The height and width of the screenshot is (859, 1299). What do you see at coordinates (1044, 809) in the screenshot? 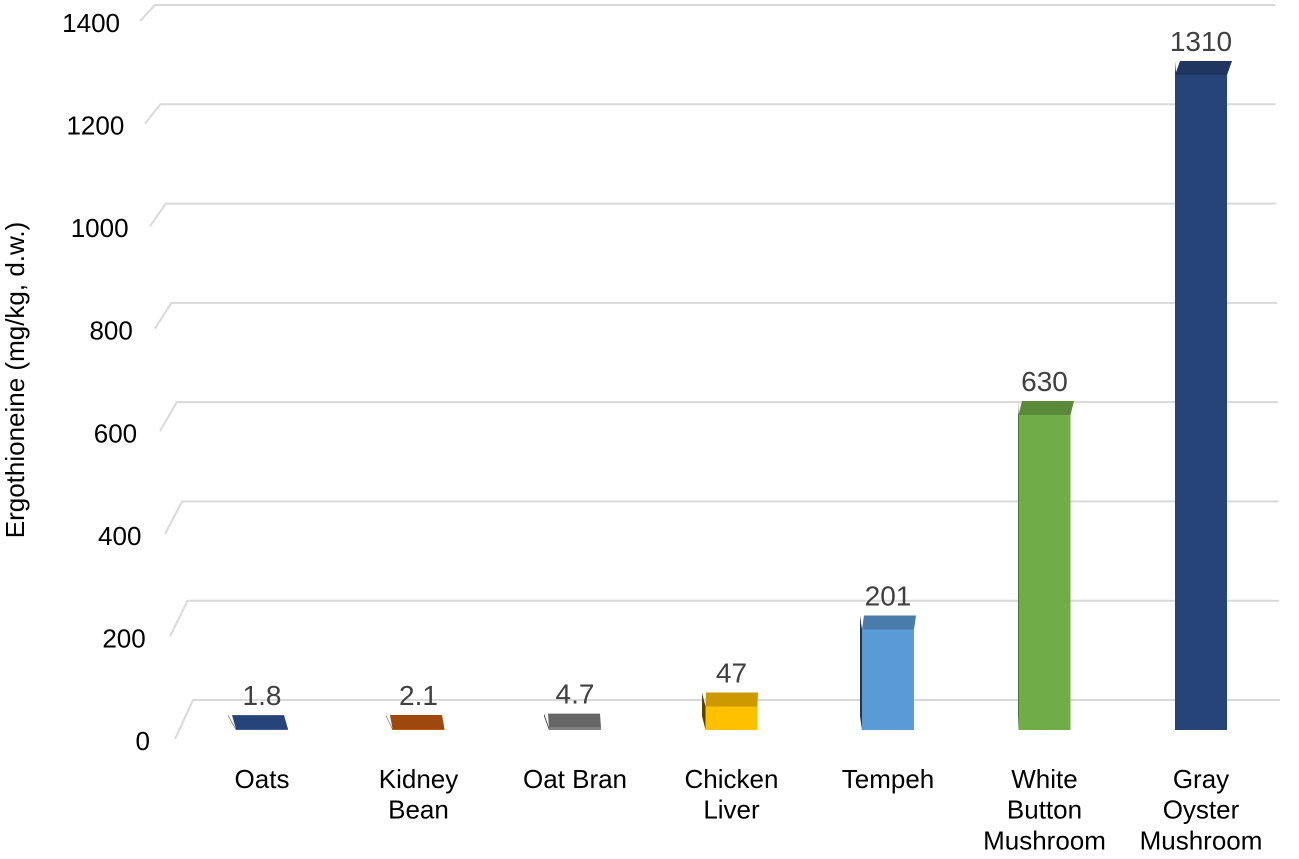
I see `x-tick-label: White Button Mushroom` at bounding box center [1044, 809].